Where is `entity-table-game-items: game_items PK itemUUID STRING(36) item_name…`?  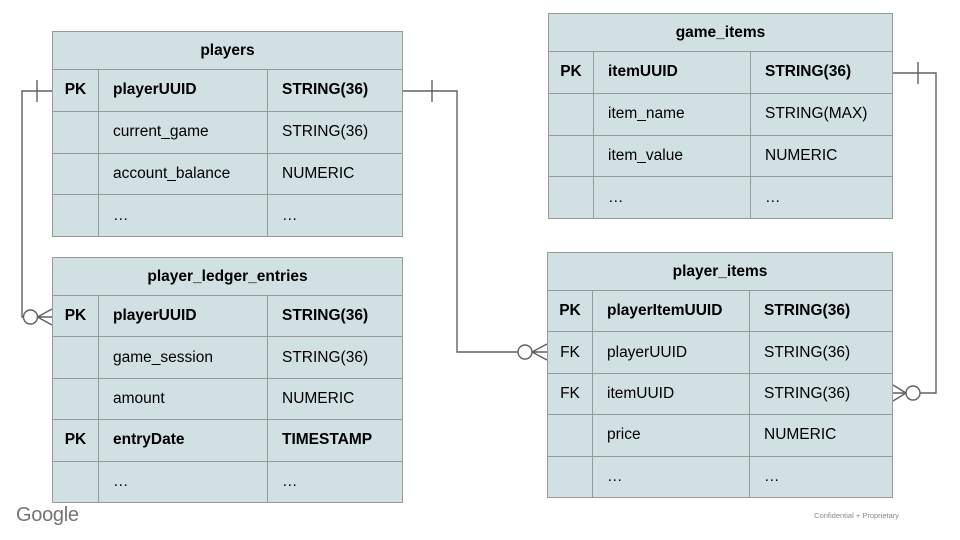 entity-table-game-items: game_items PK itemUUID STRING(36) item_name… is located at coordinates (720, 116).